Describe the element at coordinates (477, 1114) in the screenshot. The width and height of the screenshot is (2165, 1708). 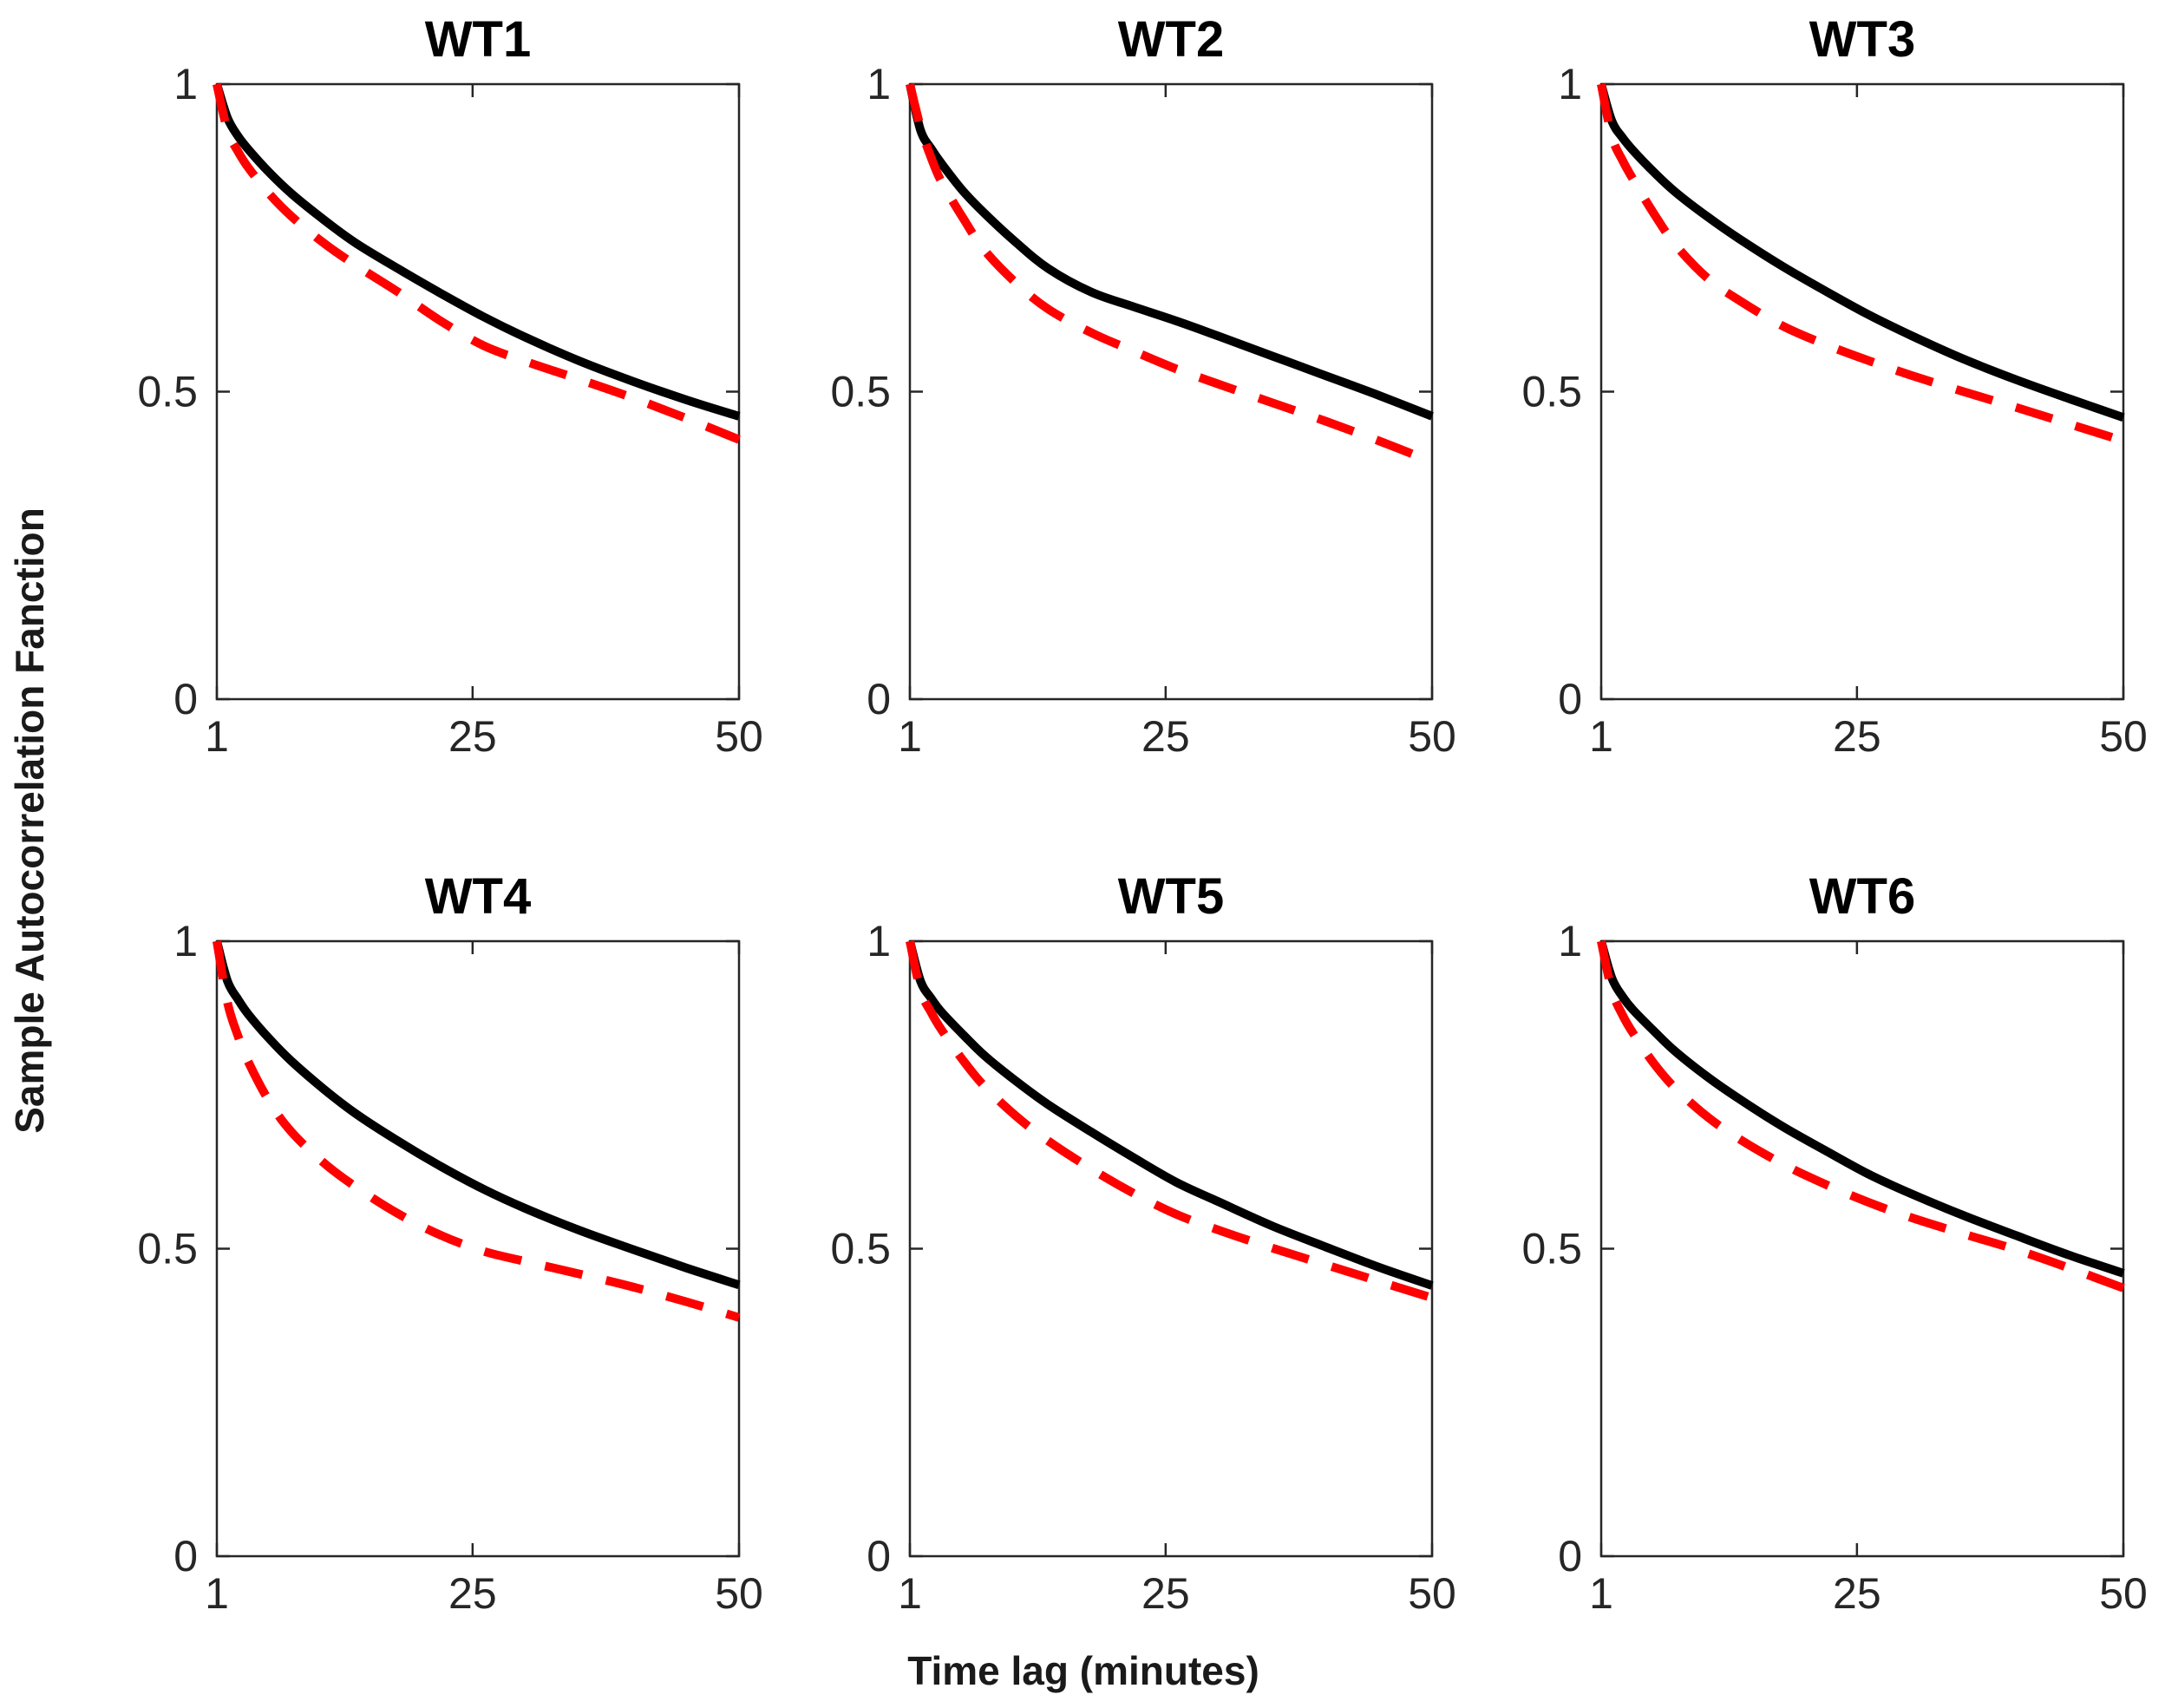
I see `wt4-solid-black-line` at that location.